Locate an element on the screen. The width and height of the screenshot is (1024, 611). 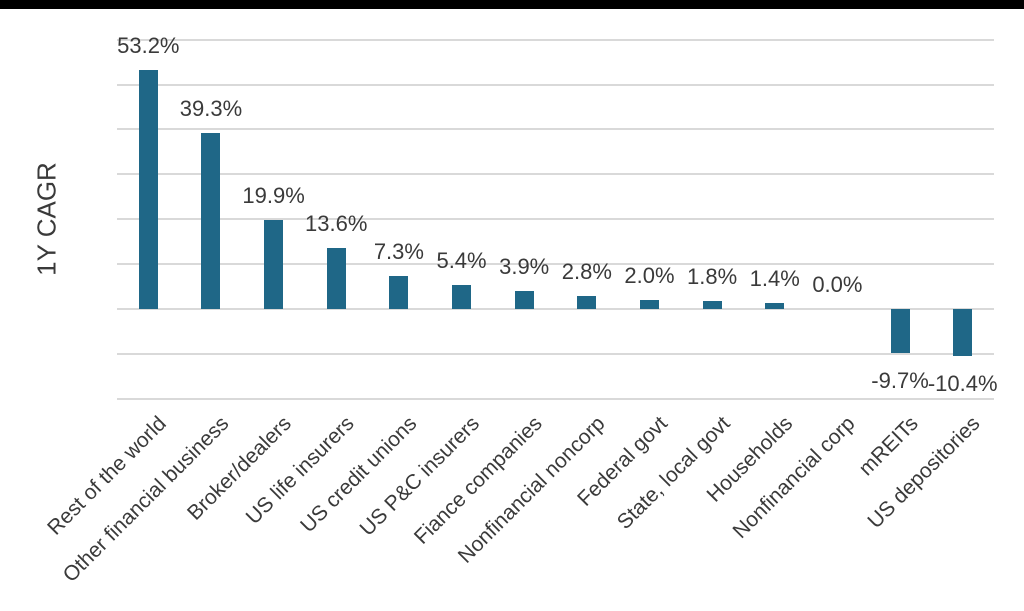
value-label-mreits: -9.7% is located at coordinates (900, 380).